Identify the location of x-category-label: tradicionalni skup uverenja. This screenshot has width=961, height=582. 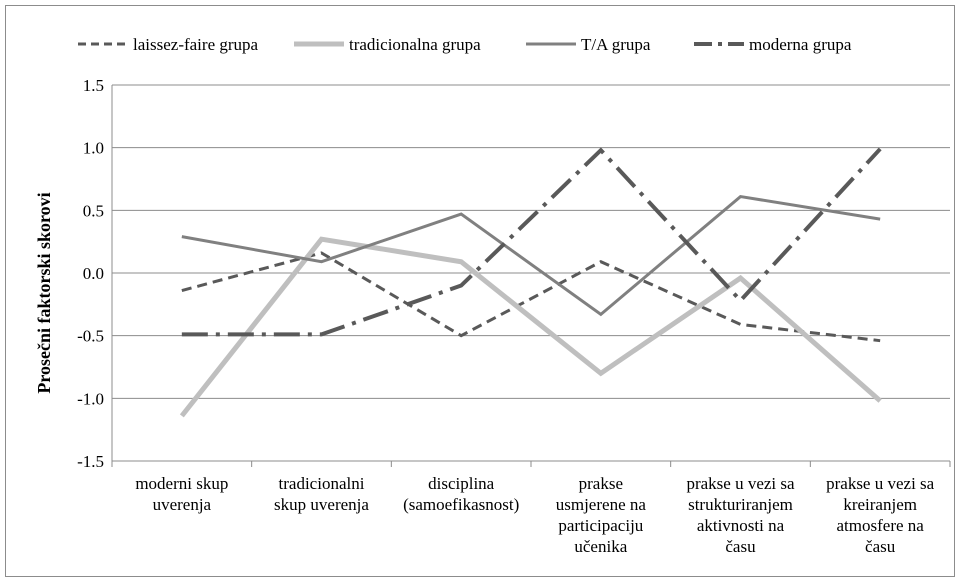
(321, 494).